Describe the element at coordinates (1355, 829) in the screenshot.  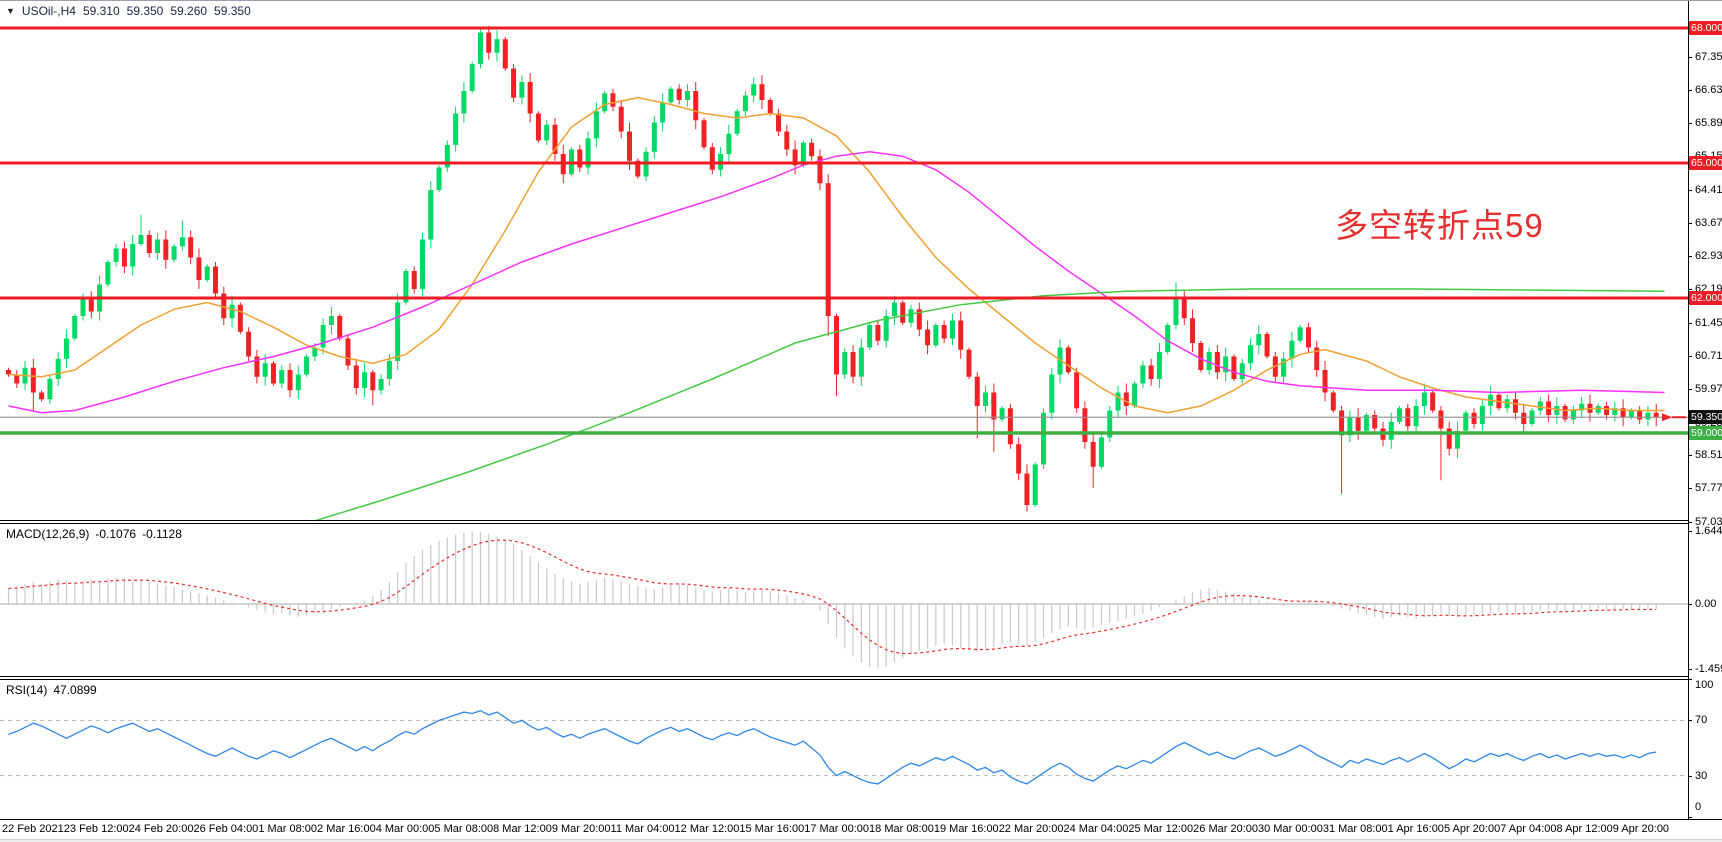
I see `time-label: 31 Mar 08:00` at that location.